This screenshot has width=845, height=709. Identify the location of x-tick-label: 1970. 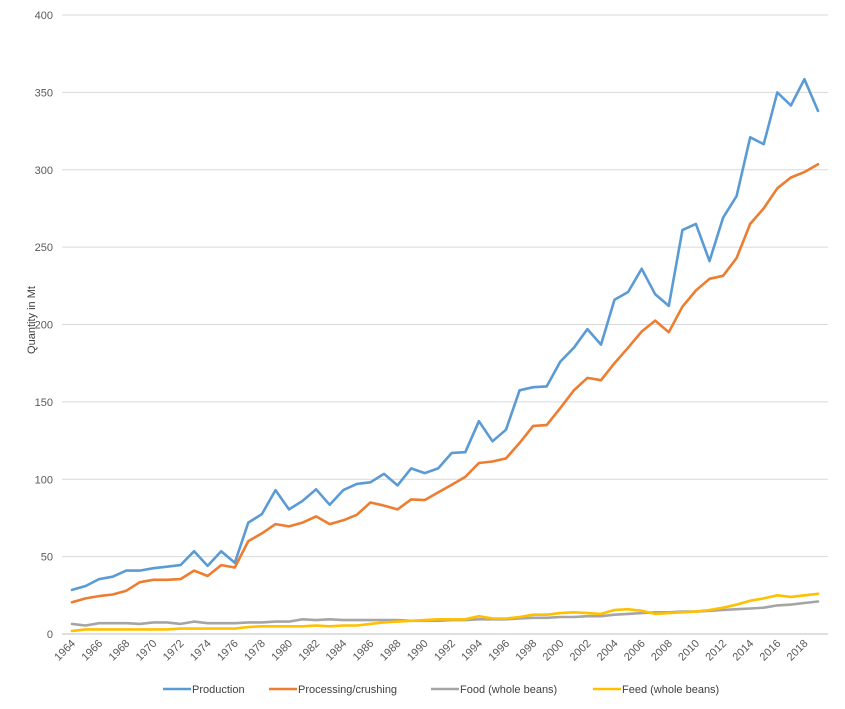
(147, 651).